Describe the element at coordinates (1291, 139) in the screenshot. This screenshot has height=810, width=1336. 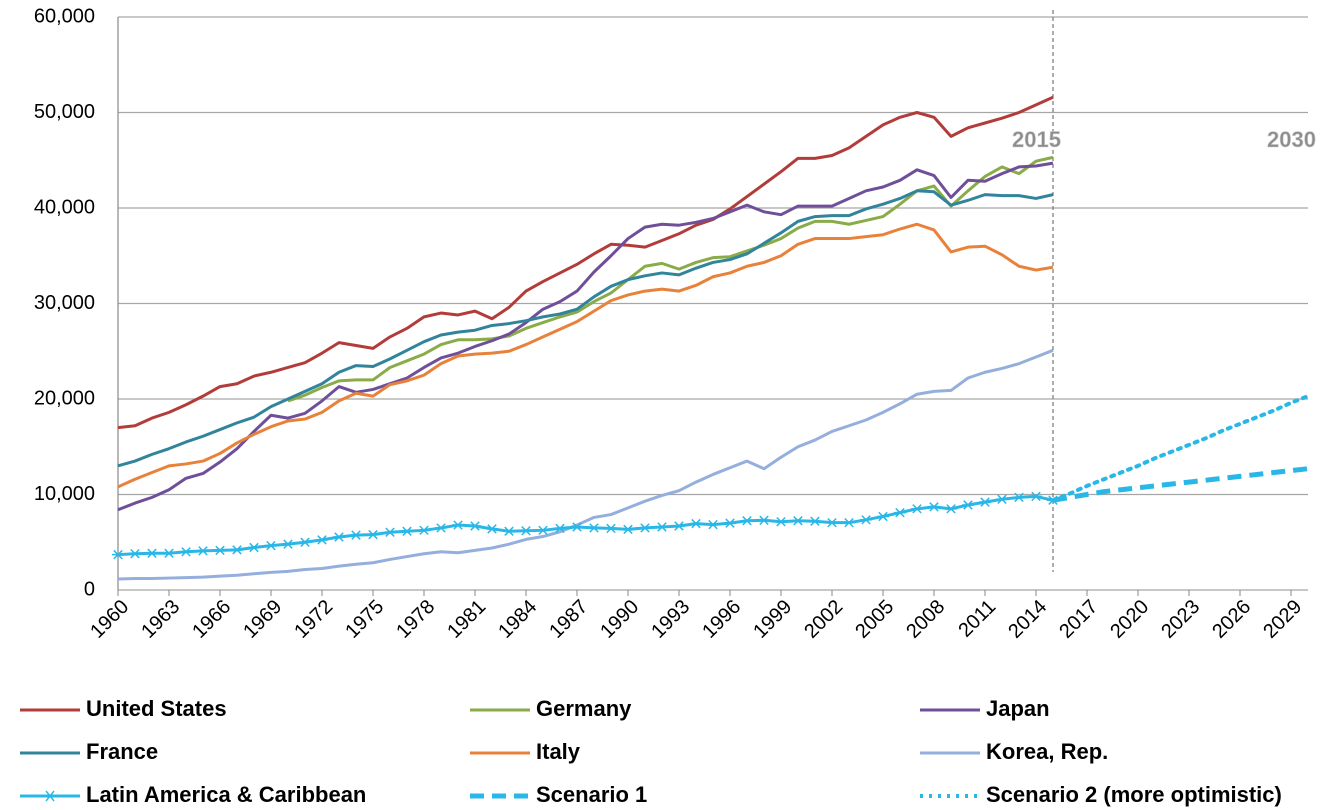
I see `annotation: 2030` at that location.